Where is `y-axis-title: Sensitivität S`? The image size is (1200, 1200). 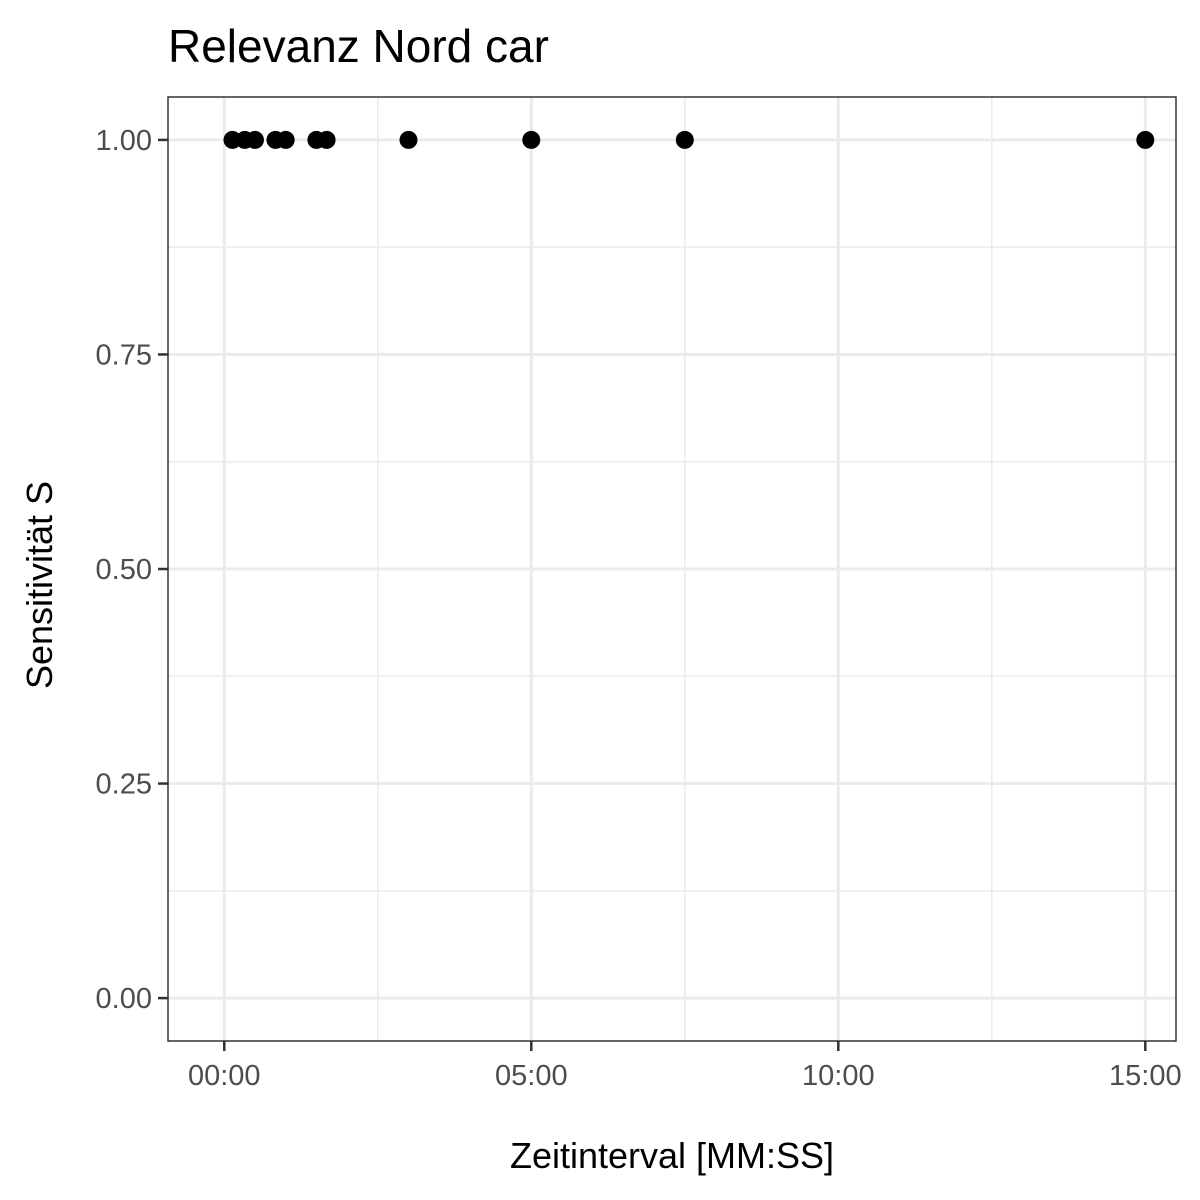 y-axis-title: Sensitivität S is located at coordinates (39, 585).